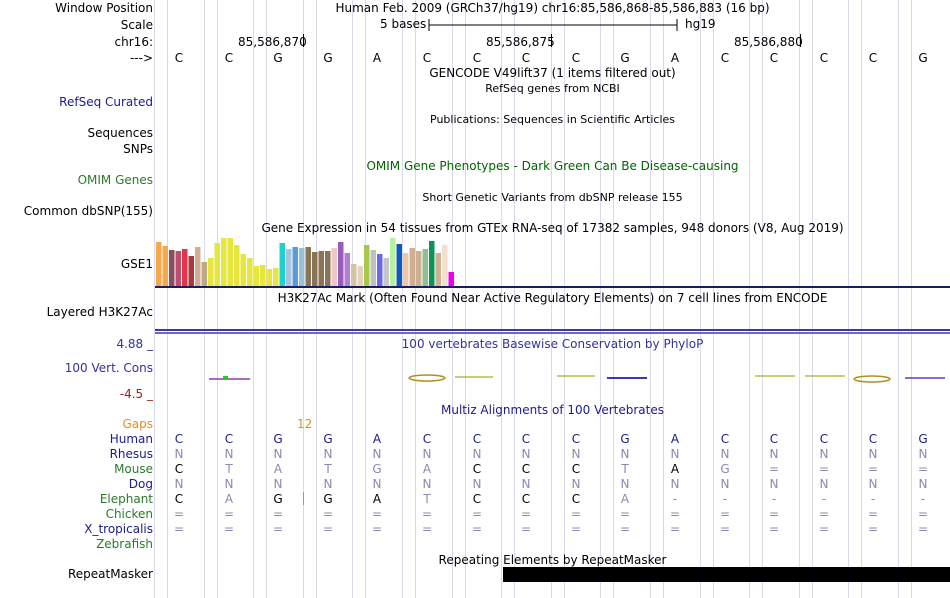  What do you see at coordinates (136, 394) in the screenshot?
I see `label-cons-min: -4.5 _` at bounding box center [136, 394].